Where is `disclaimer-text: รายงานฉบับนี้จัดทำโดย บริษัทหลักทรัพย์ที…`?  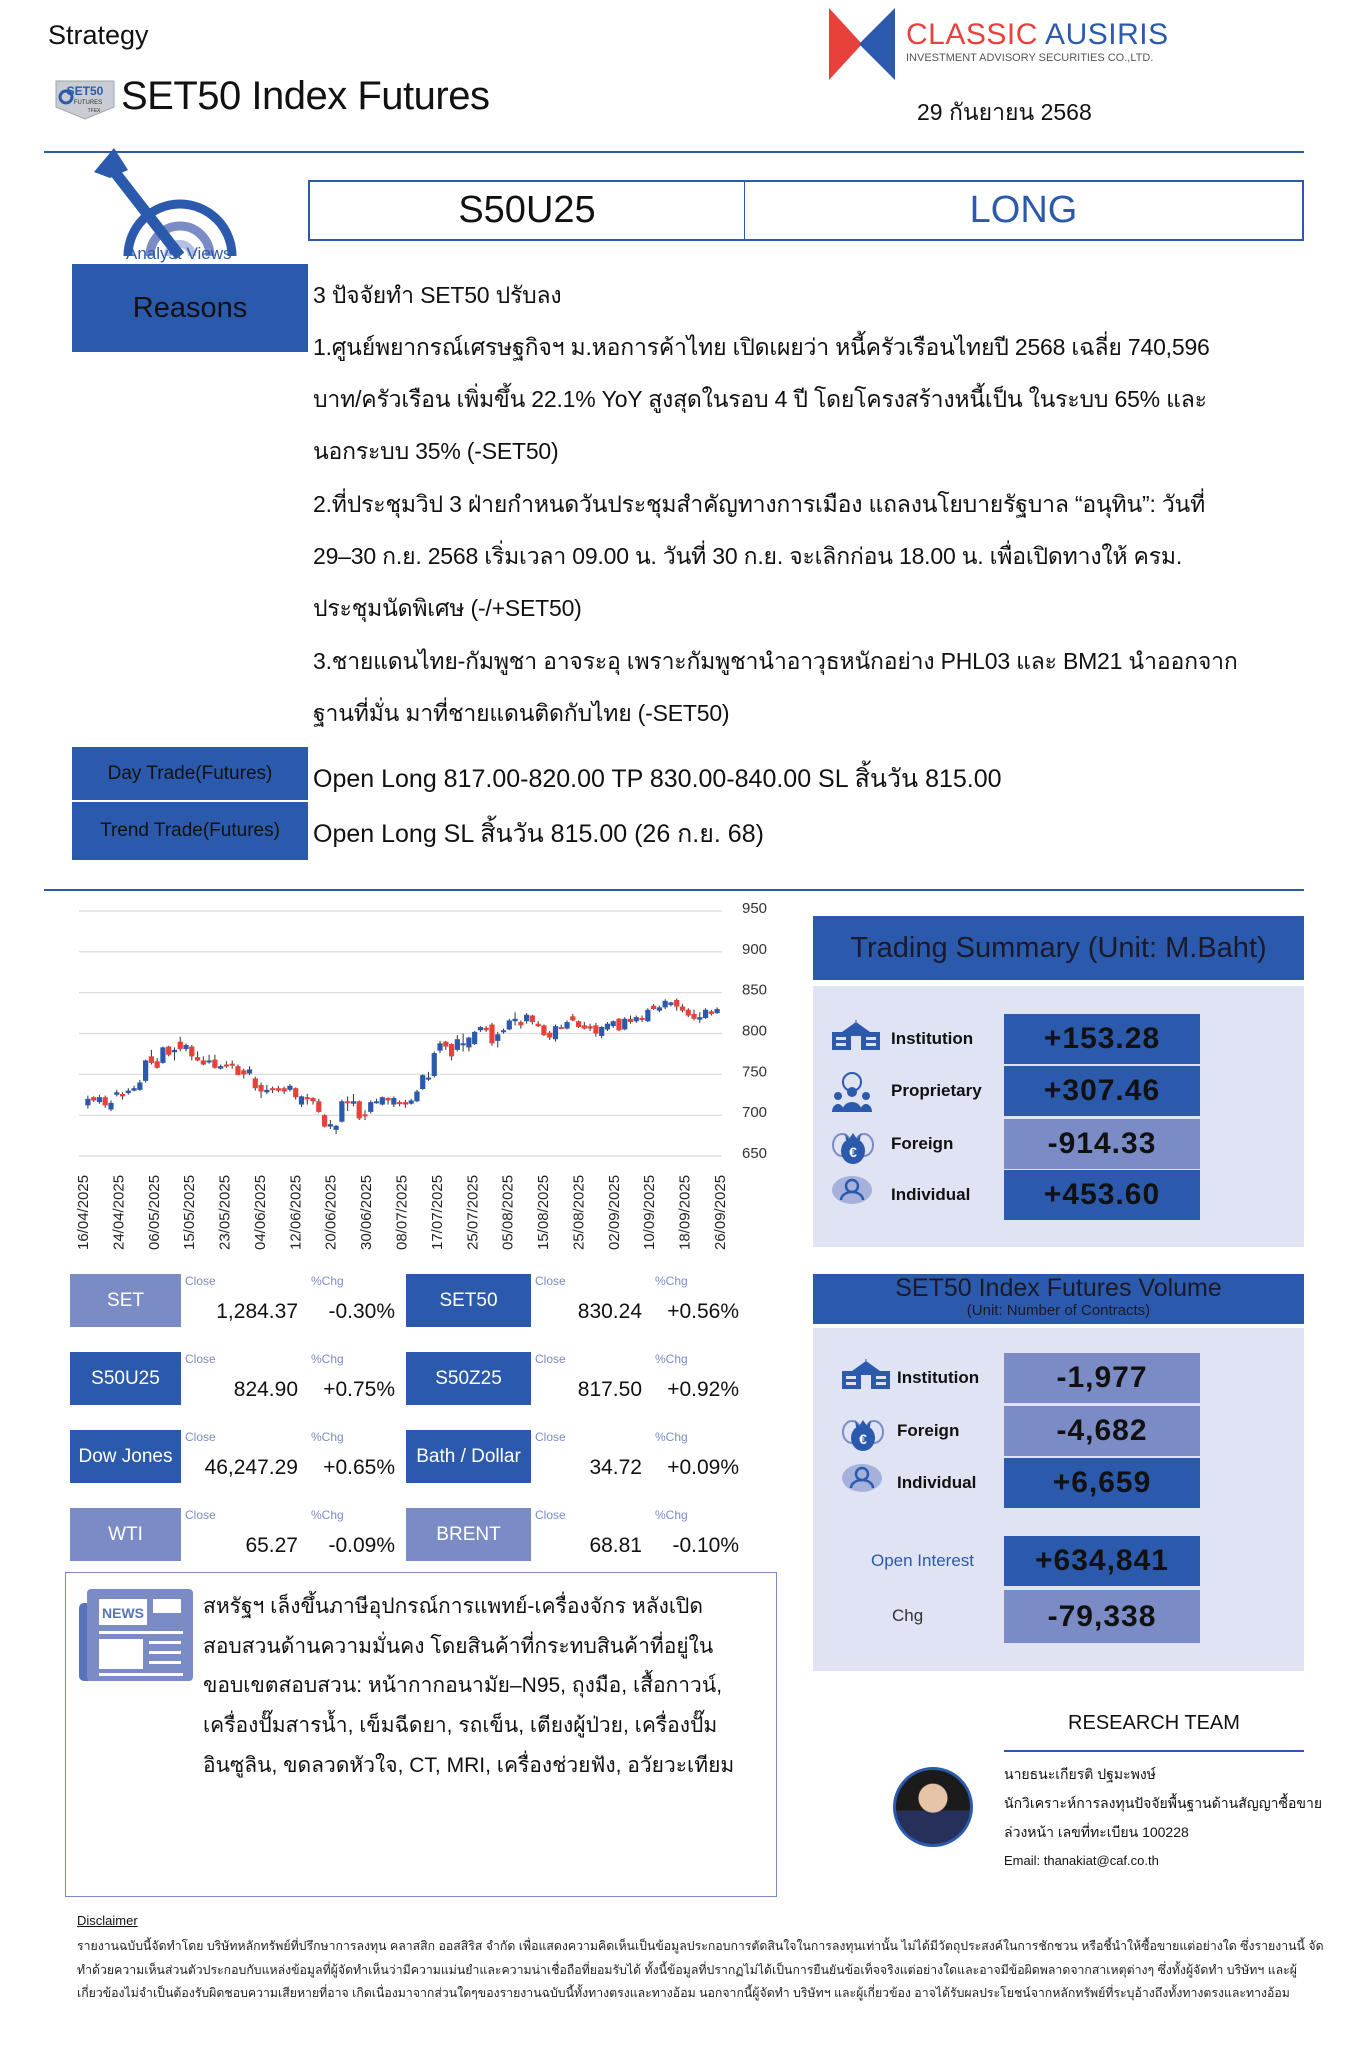
disclaimer-text: รายงานฉบับนี้จัดทำโดย บริษัทหลักทรัพย์ที… is located at coordinates (700, 1969).